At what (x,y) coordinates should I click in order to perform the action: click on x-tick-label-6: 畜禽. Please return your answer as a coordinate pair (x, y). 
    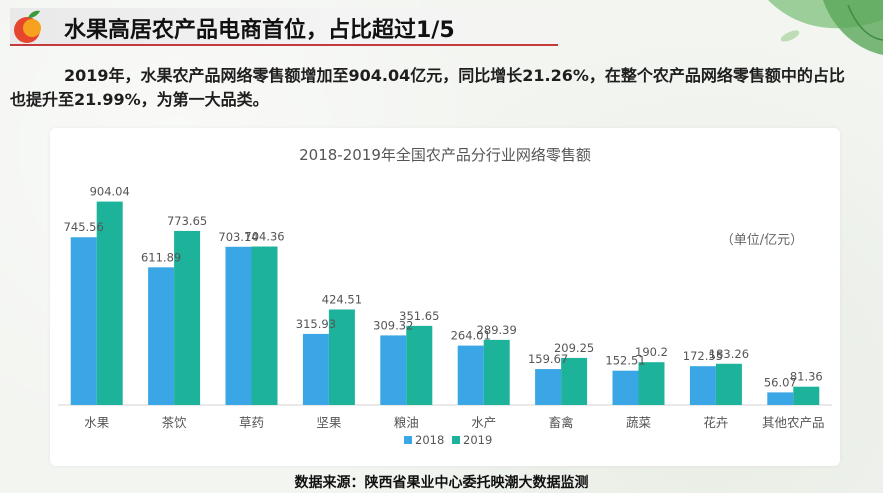
    Looking at the image, I should click on (562, 422).